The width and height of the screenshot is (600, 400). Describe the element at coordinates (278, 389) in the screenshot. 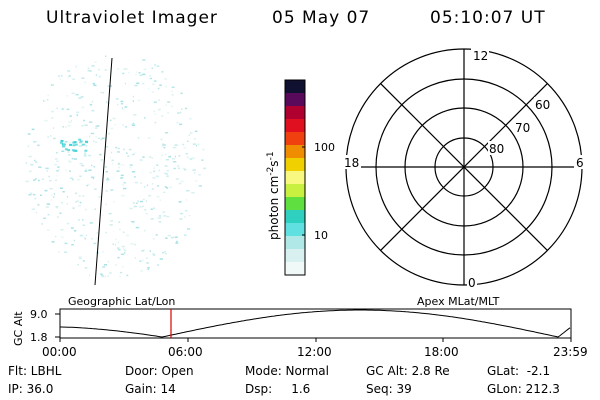

I see `dsp-info: Dsp: 1.6` at that location.